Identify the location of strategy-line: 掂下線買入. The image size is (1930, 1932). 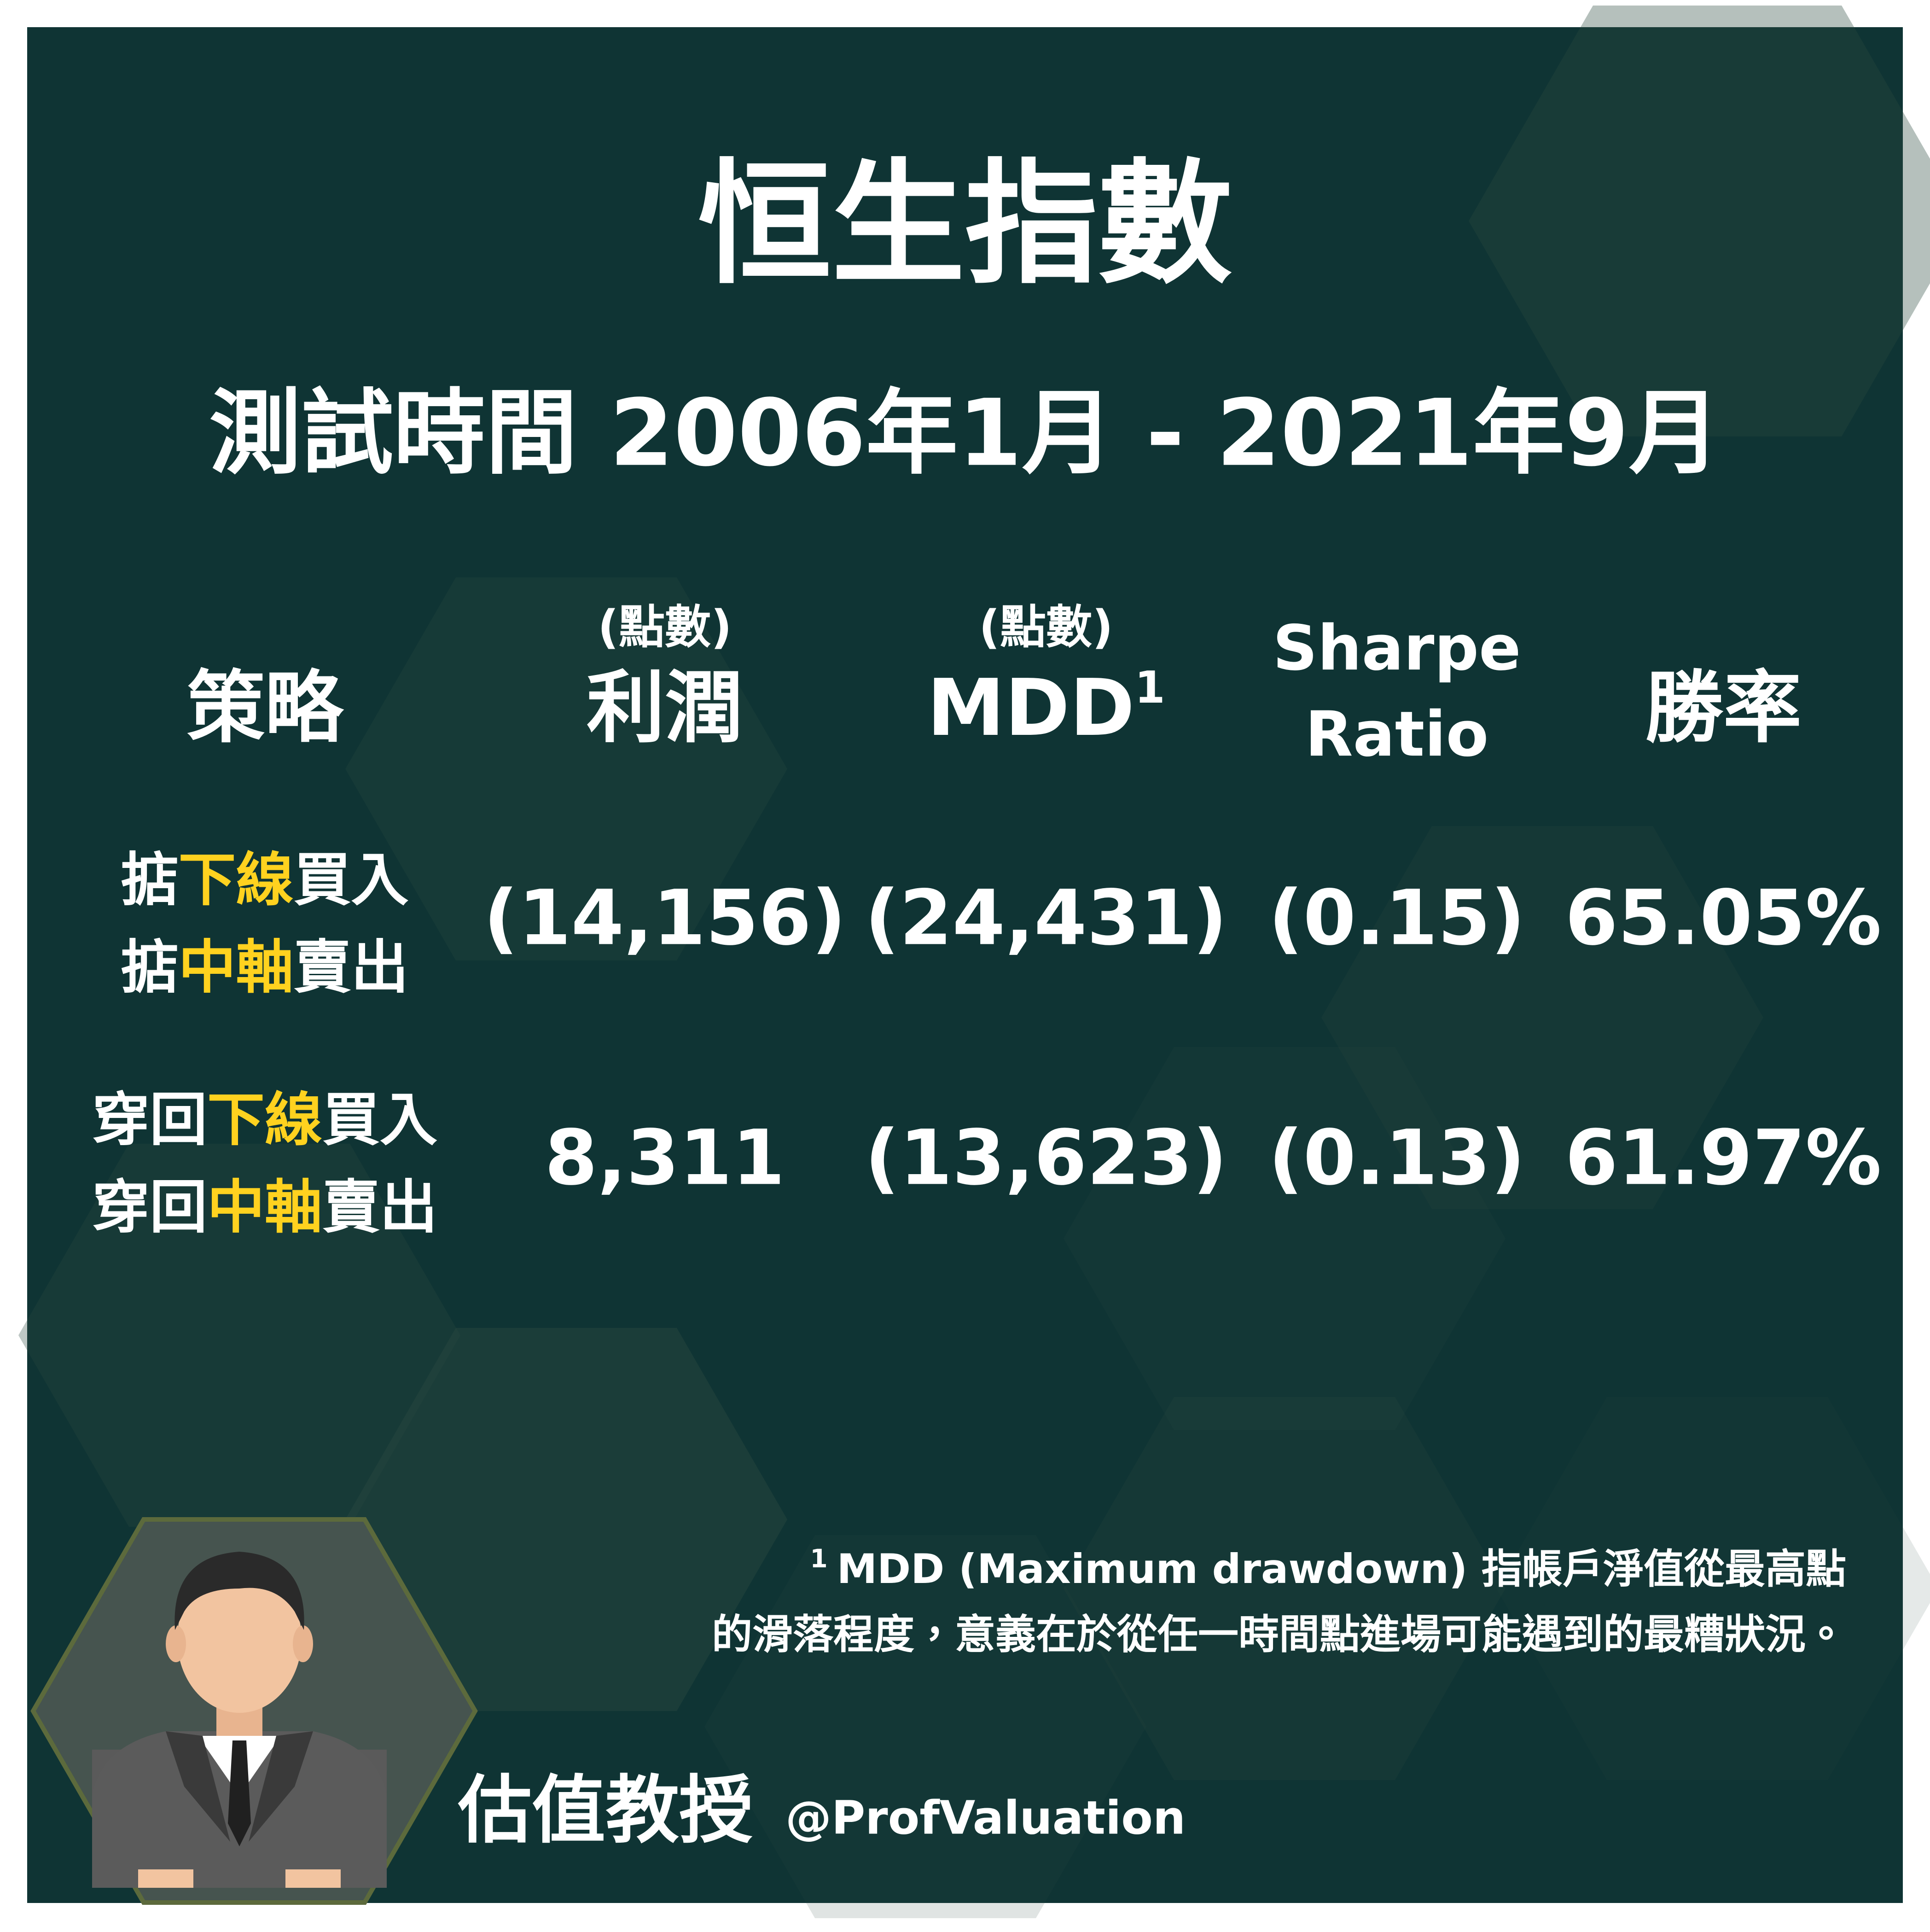
(265, 880).